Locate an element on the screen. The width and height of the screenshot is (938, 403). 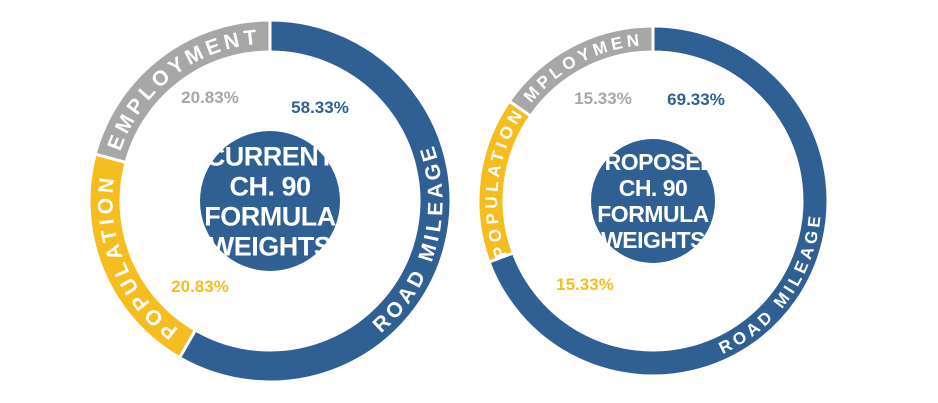
employment-percent: 15.33% is located at coordinates (603, 98).